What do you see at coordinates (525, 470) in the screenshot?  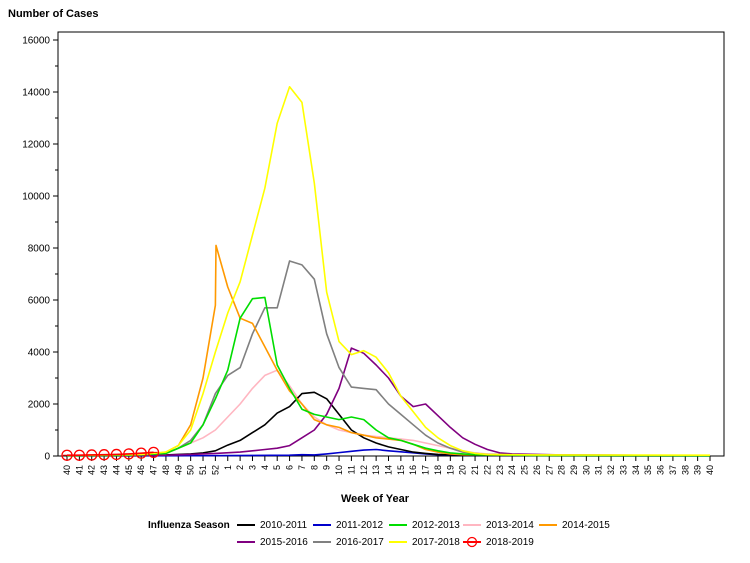 I see `x-tick-label: 25` at bounding box center [525, 470].